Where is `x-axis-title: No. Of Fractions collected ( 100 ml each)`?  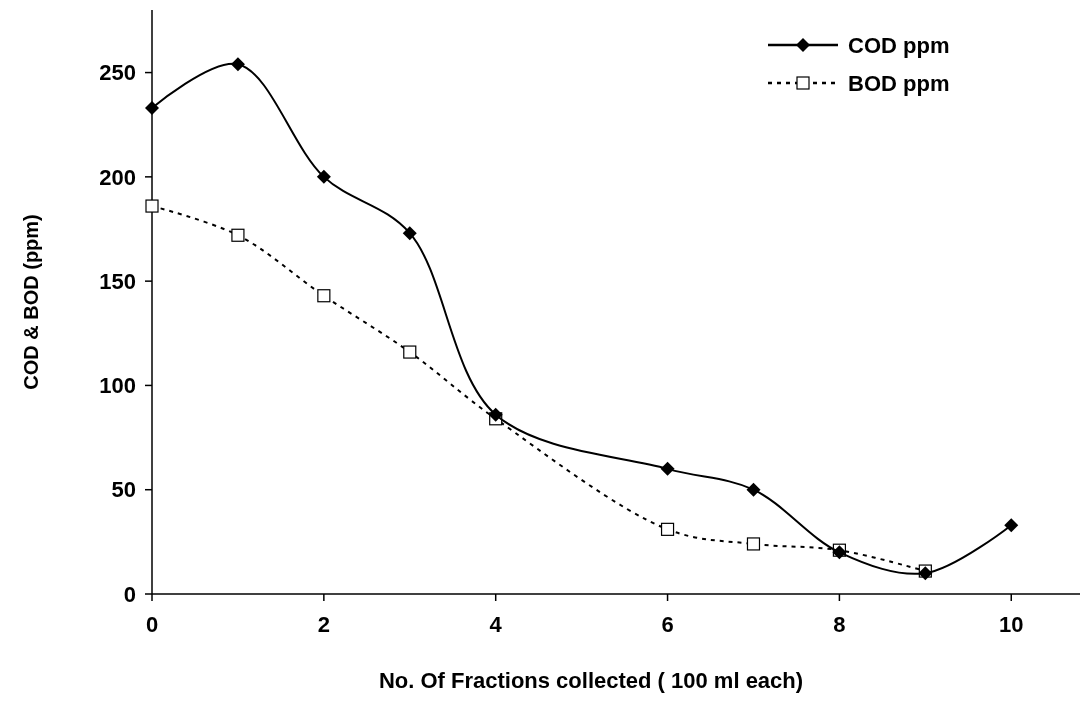
x-axis-title: No. Of Fractions collected ( 100 ml each) is located at coordinates (591, 680).